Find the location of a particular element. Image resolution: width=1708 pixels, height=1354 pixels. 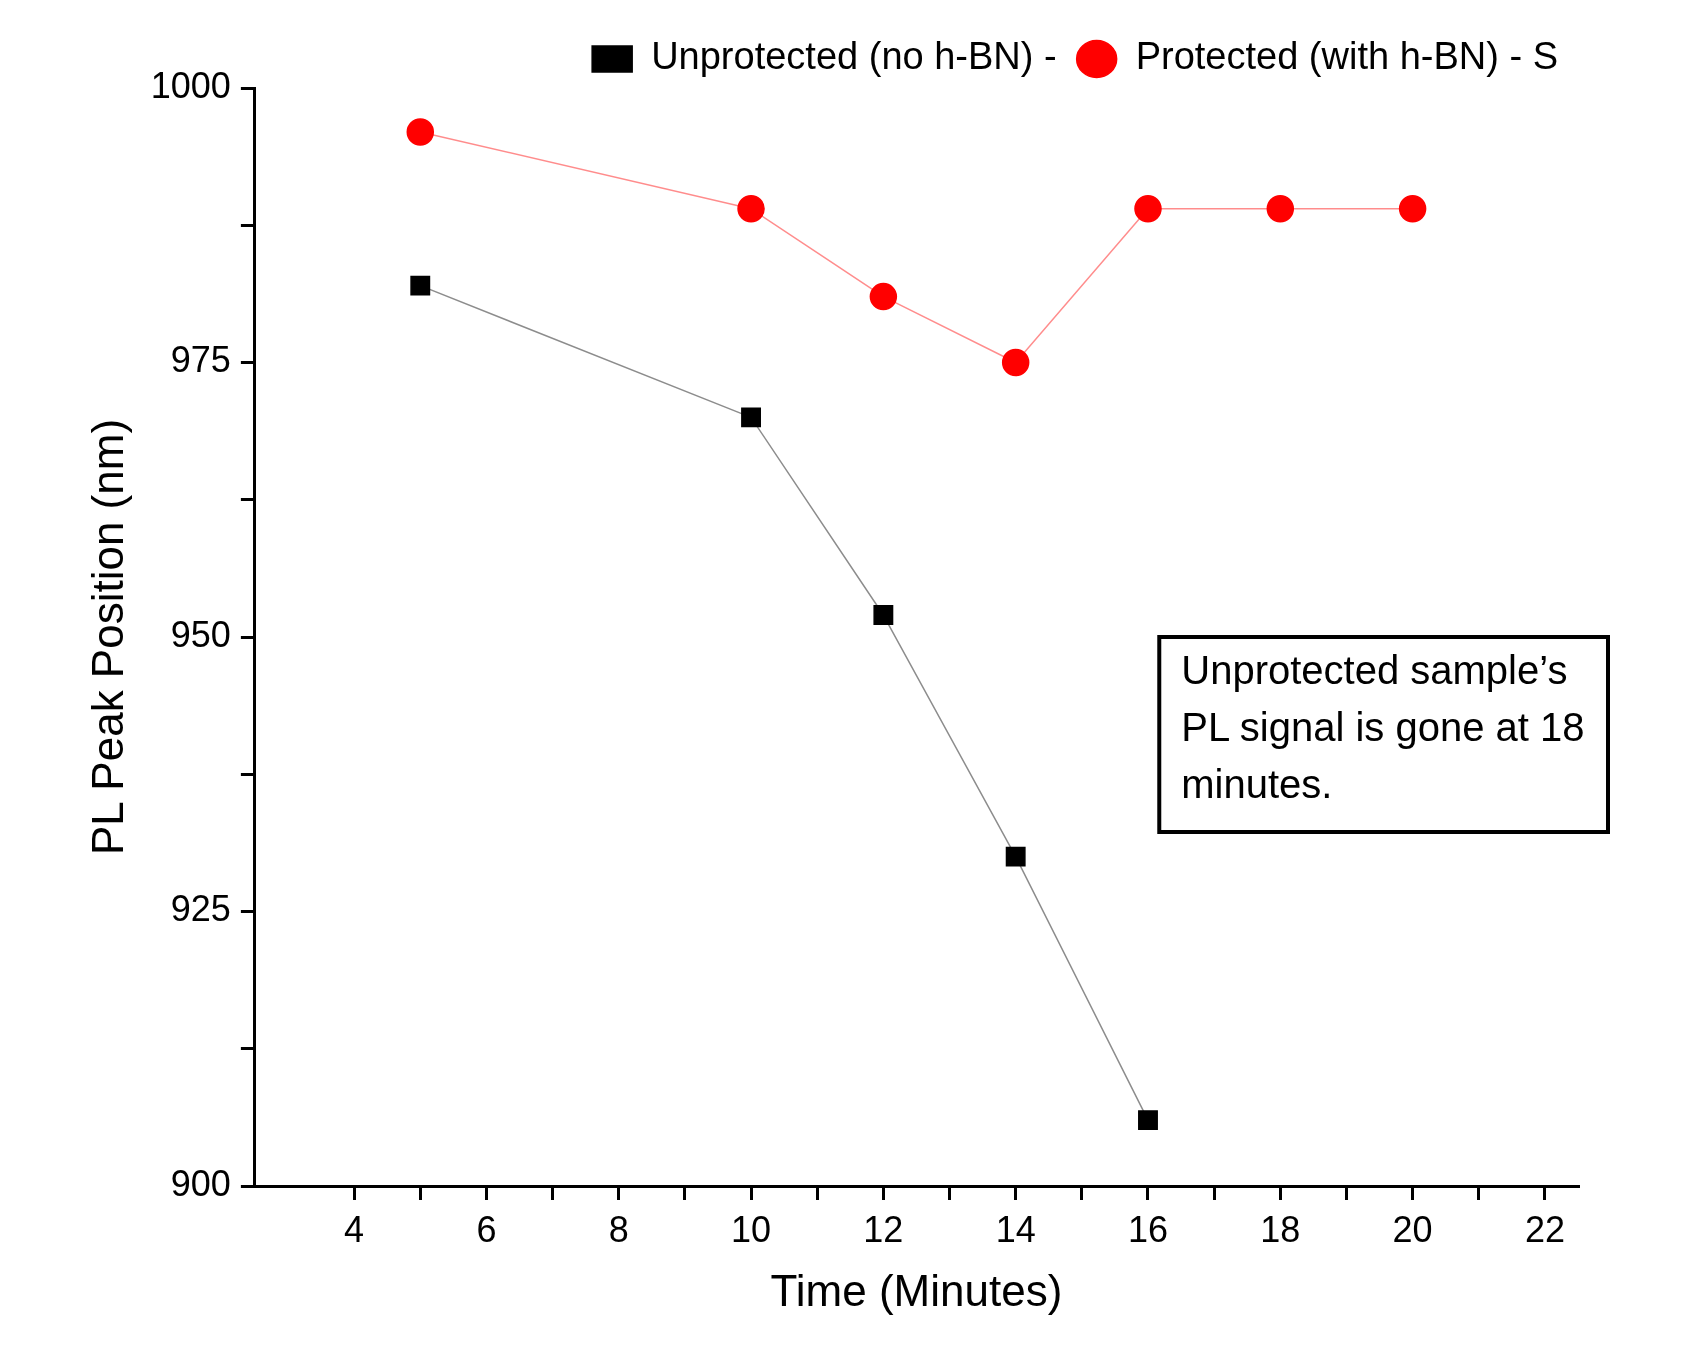

x-tick-label: 14 is located at coordinates (1015, 1229).